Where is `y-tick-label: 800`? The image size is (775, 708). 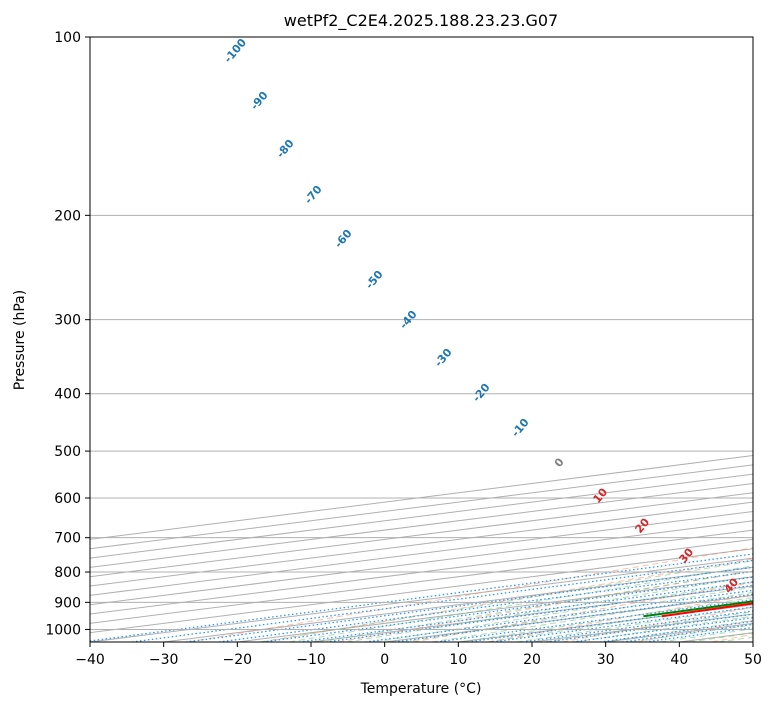
y-tick-label: 800 is located at coordinates (67, 573).